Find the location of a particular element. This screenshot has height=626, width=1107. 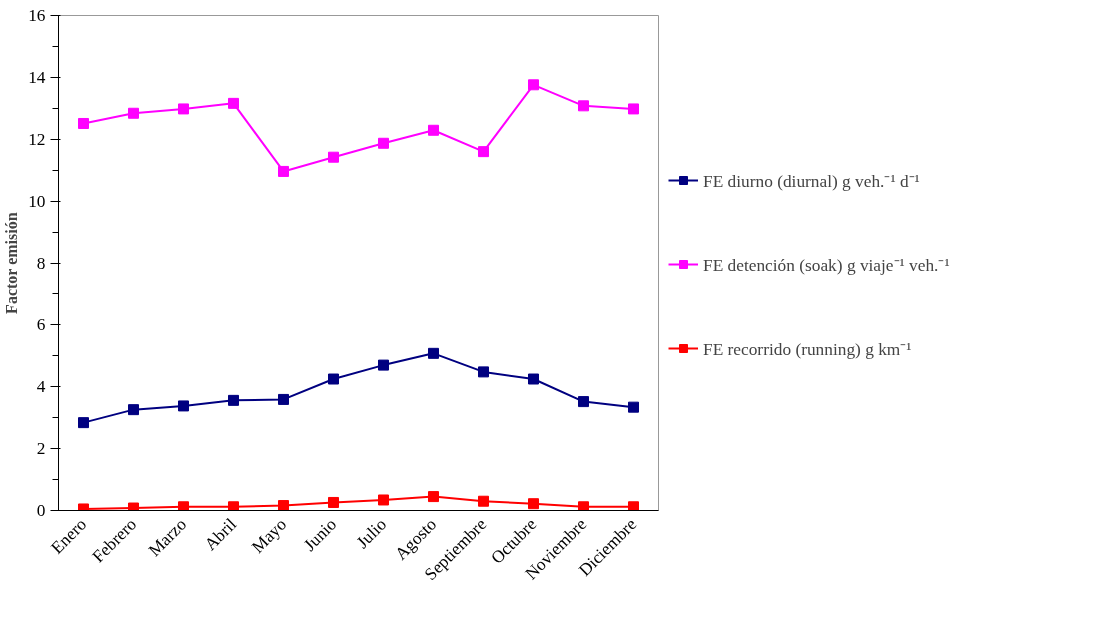

y-tick-label: 12 is located at coordinates (37, 139).